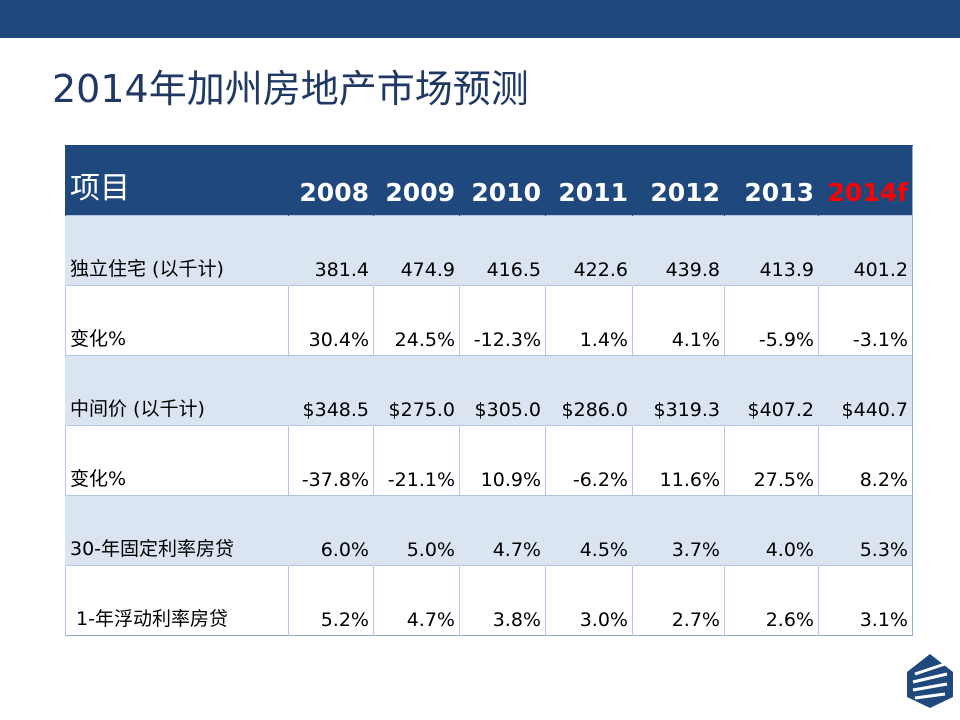 This screenshot has height=720, width=960. Describe the element at coordinates (480, 19) in the screenshot. I see `top-bar` at that location.